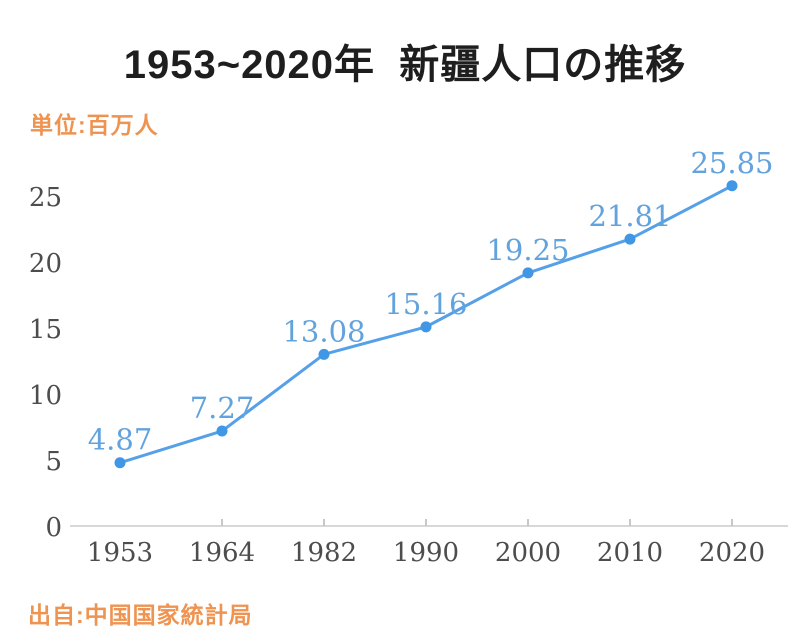  What do you see at coordinates (120, 553) in the screenshot?
I see `x-axis-label: 1953` at bounding box center [120, 553].